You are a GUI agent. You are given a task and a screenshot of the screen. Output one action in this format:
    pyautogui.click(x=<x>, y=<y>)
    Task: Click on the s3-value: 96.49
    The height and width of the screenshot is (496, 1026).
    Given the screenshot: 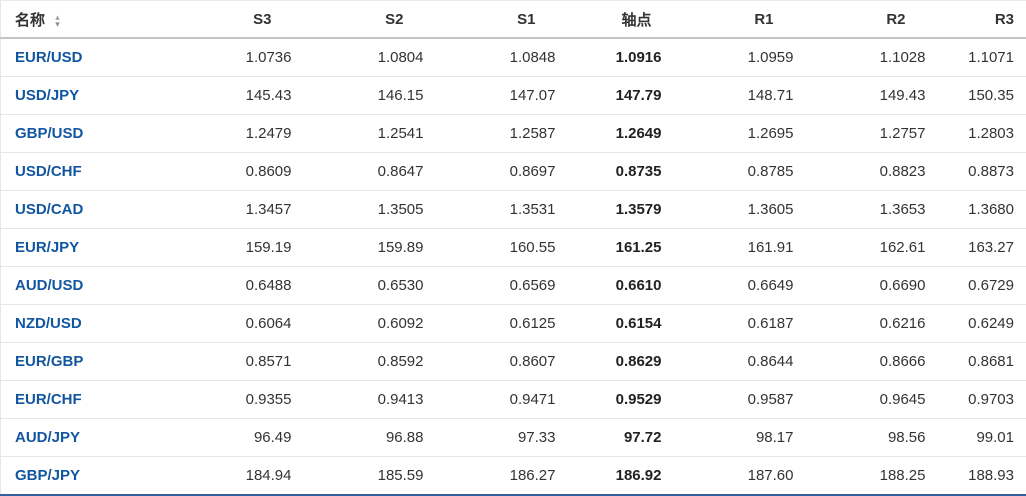 What is the action you would take?
    pyautogui.click(x=234, y=438)
    